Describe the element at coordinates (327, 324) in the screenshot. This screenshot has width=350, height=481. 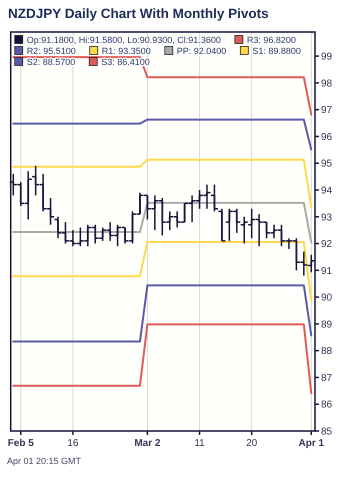
I see `y-tick-label: 89` at that location.